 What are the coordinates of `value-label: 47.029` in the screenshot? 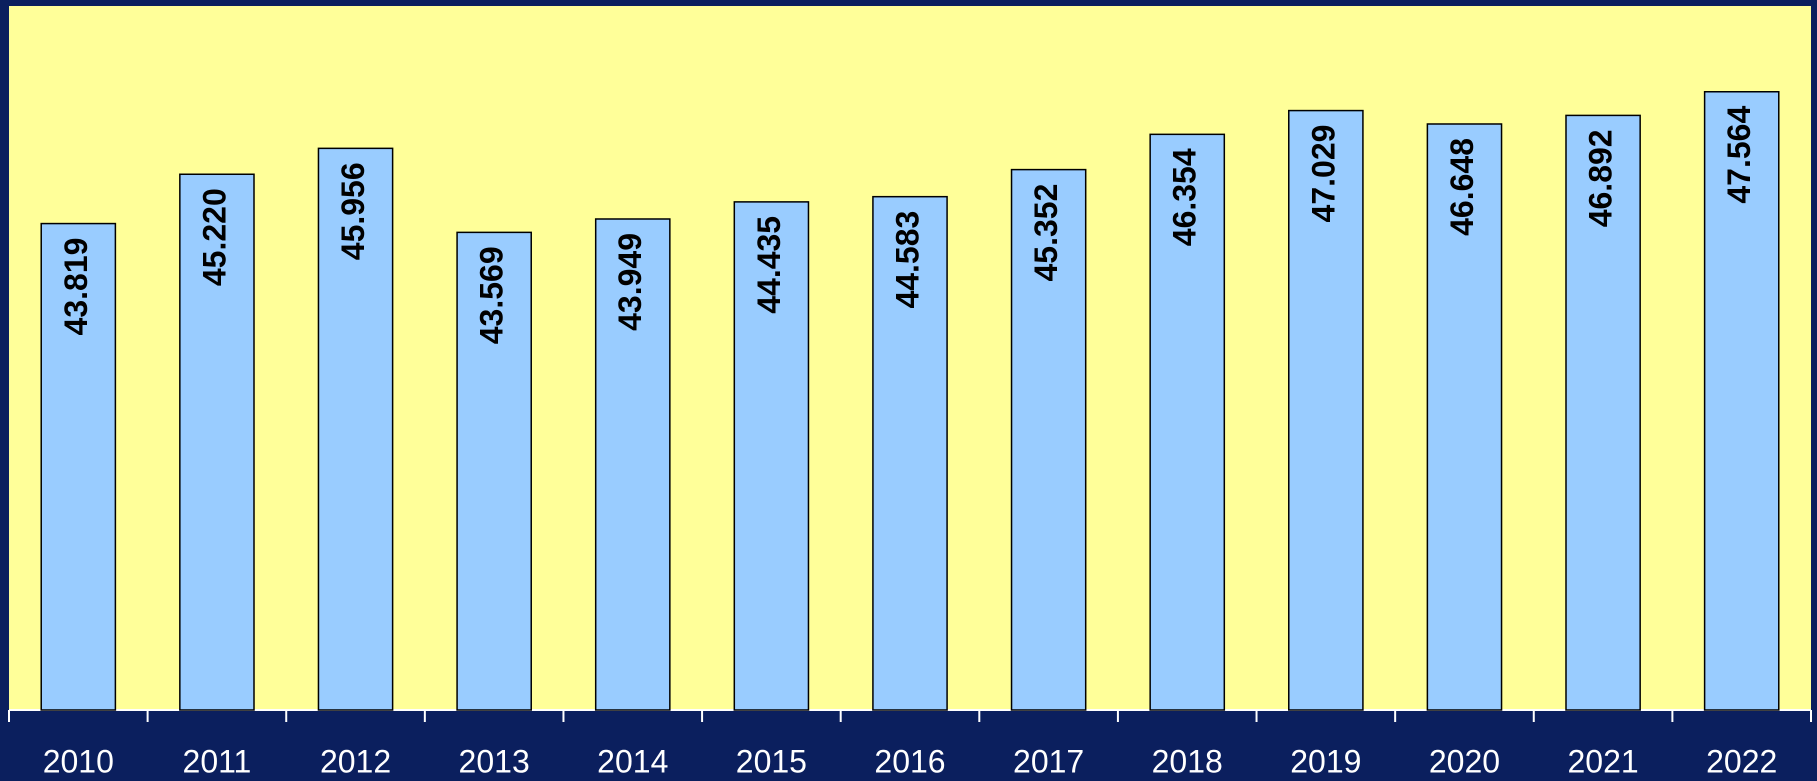 It's located at (1323, 174).